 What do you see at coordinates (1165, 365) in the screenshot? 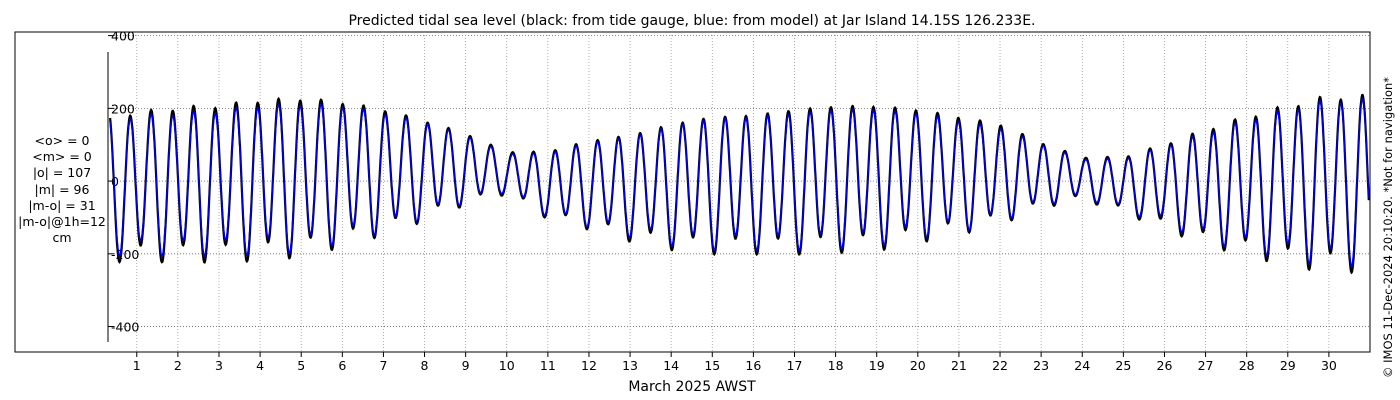
I see `x-tick-label: 26` at bounding box center [1165, 365].